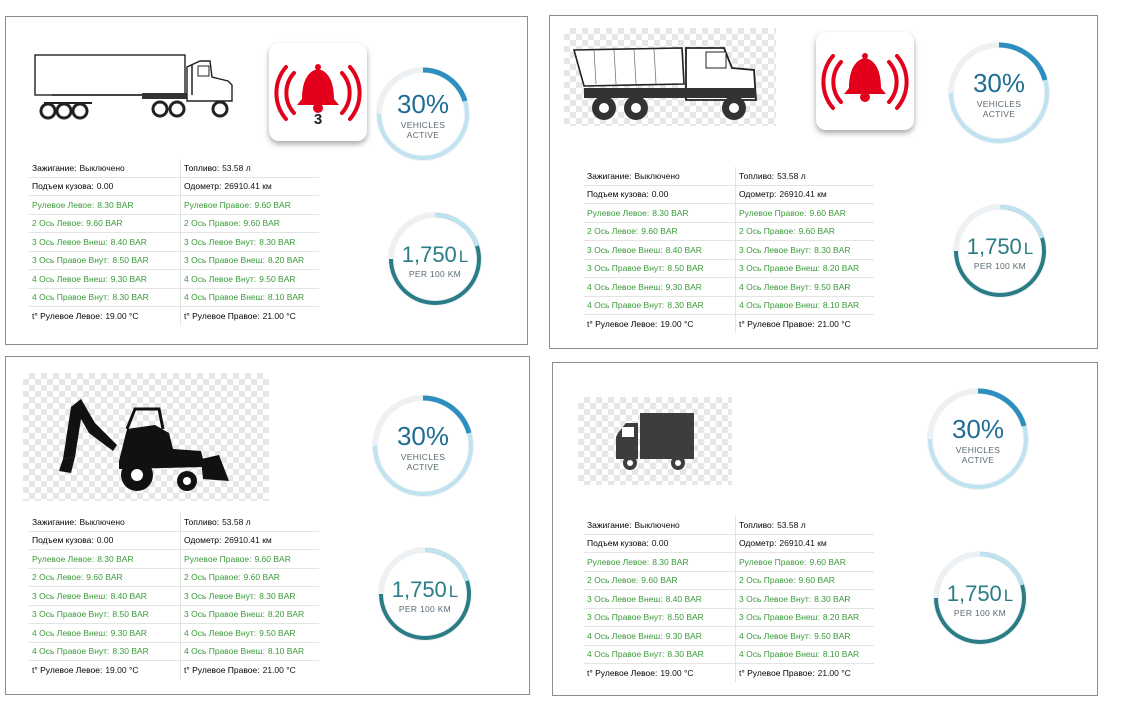 This screenshot has height=717, width=1121. Describe the element at coordinates (224, 260) in the screenshot. I see `sensor-key: 3 Ось Правое Внеш:` at that location.